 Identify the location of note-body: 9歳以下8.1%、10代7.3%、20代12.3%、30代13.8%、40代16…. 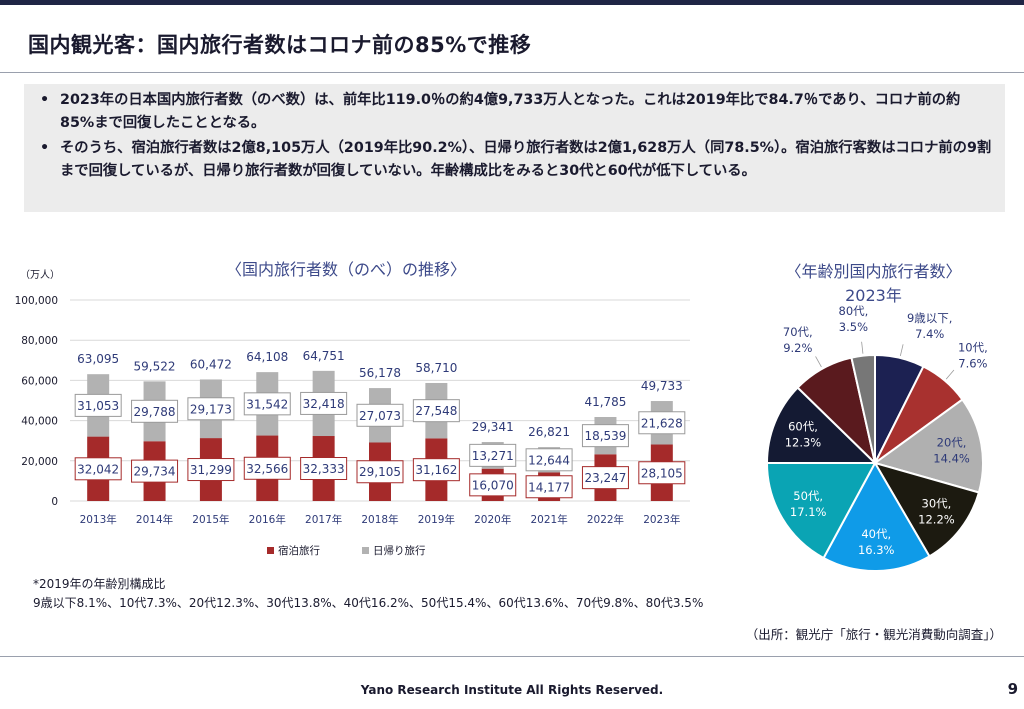
(368, 603).